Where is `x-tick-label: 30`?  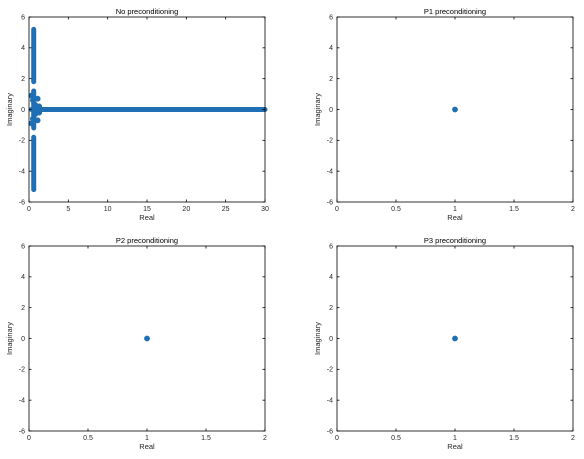
x-tick-label: 30 is located at coordinates (265, 209).